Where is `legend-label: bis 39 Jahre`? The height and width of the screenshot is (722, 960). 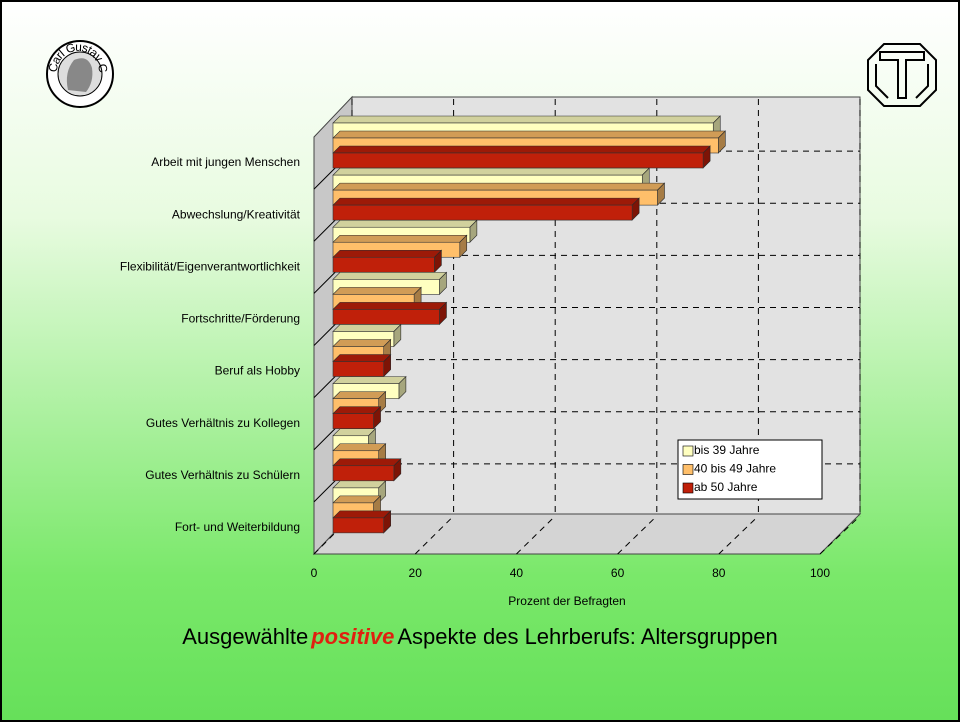
legend-label: bis 39 Jahre is located at coordinates (727, 450).